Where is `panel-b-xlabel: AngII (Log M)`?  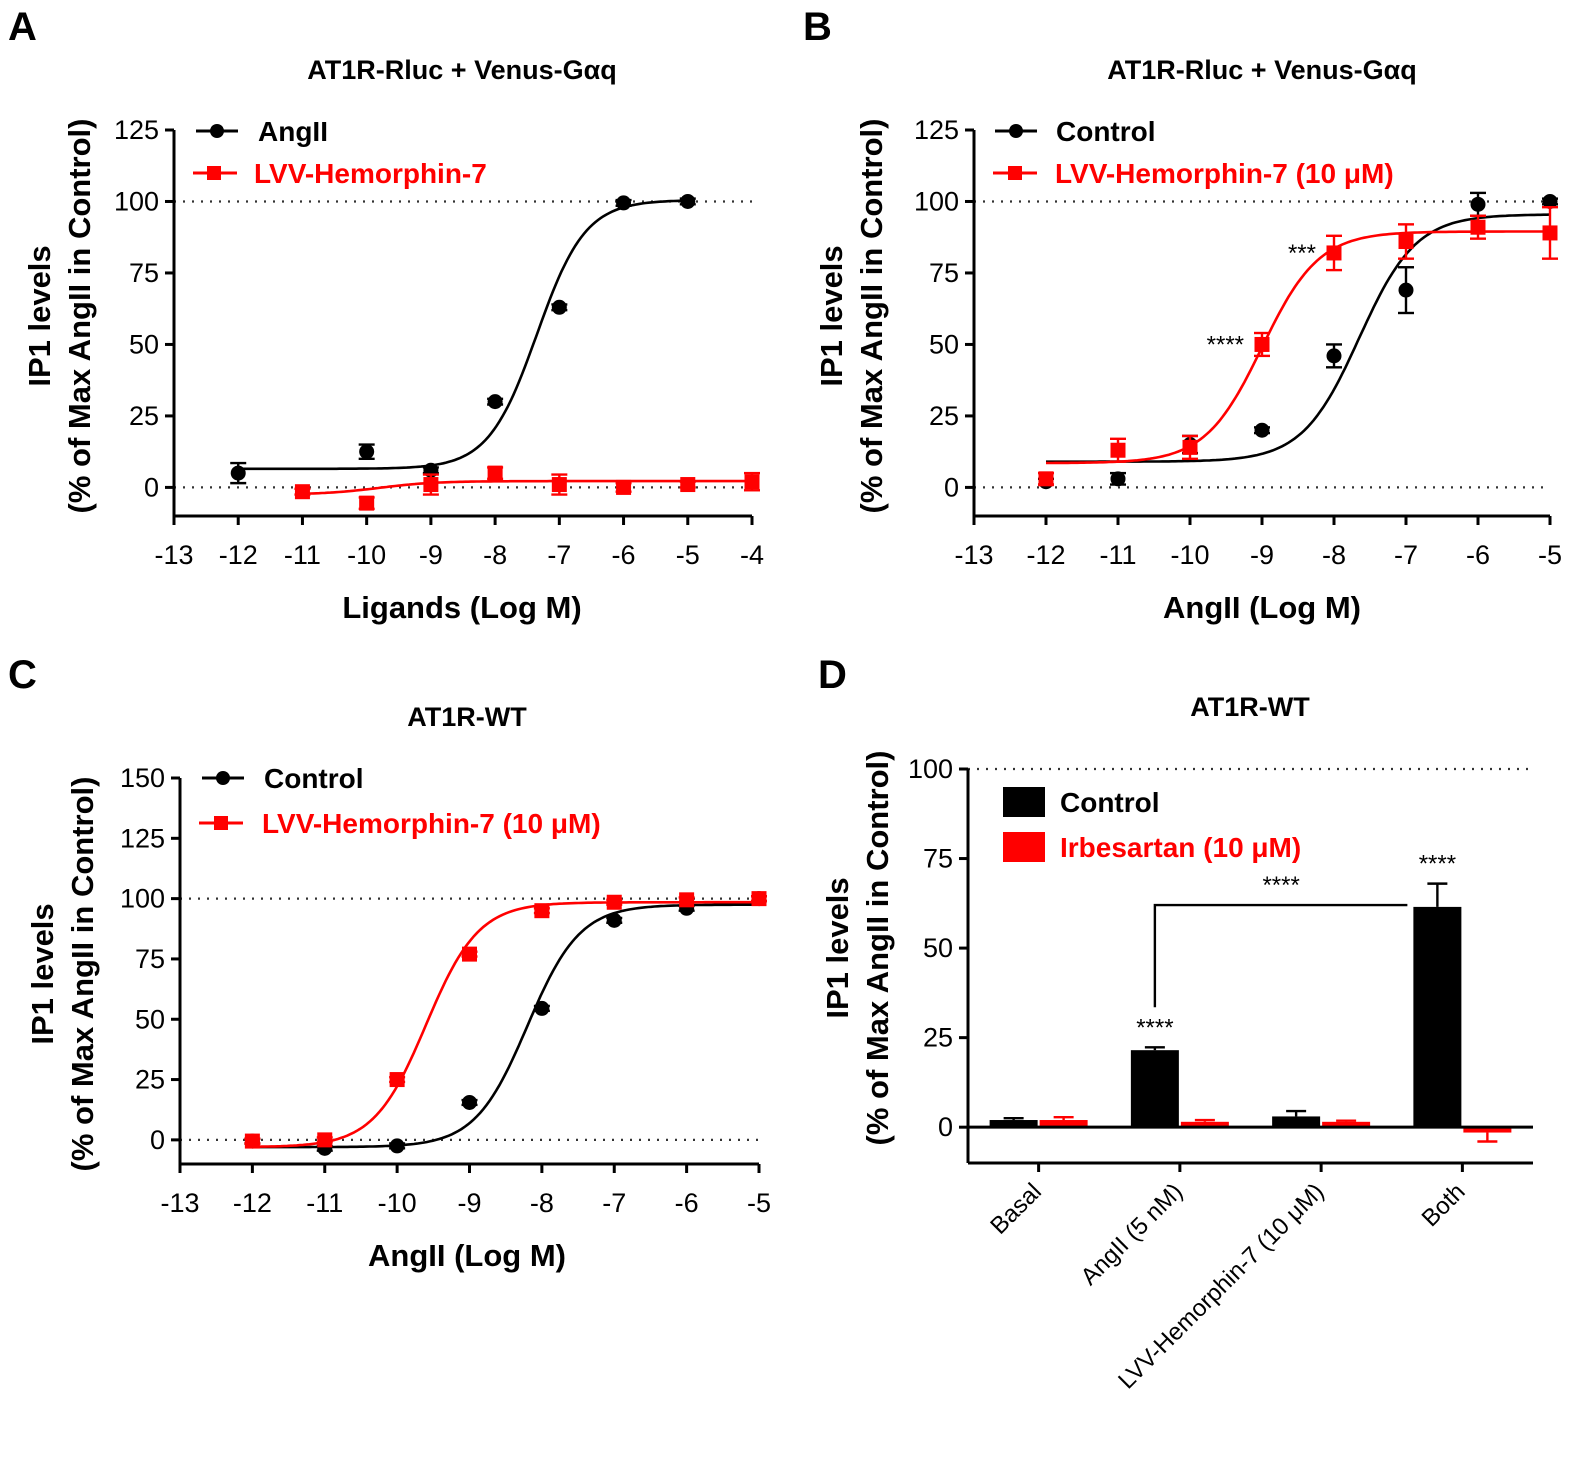
panel-b-xlabel: AngII (Log M) is located at coordinates (1262, 607).